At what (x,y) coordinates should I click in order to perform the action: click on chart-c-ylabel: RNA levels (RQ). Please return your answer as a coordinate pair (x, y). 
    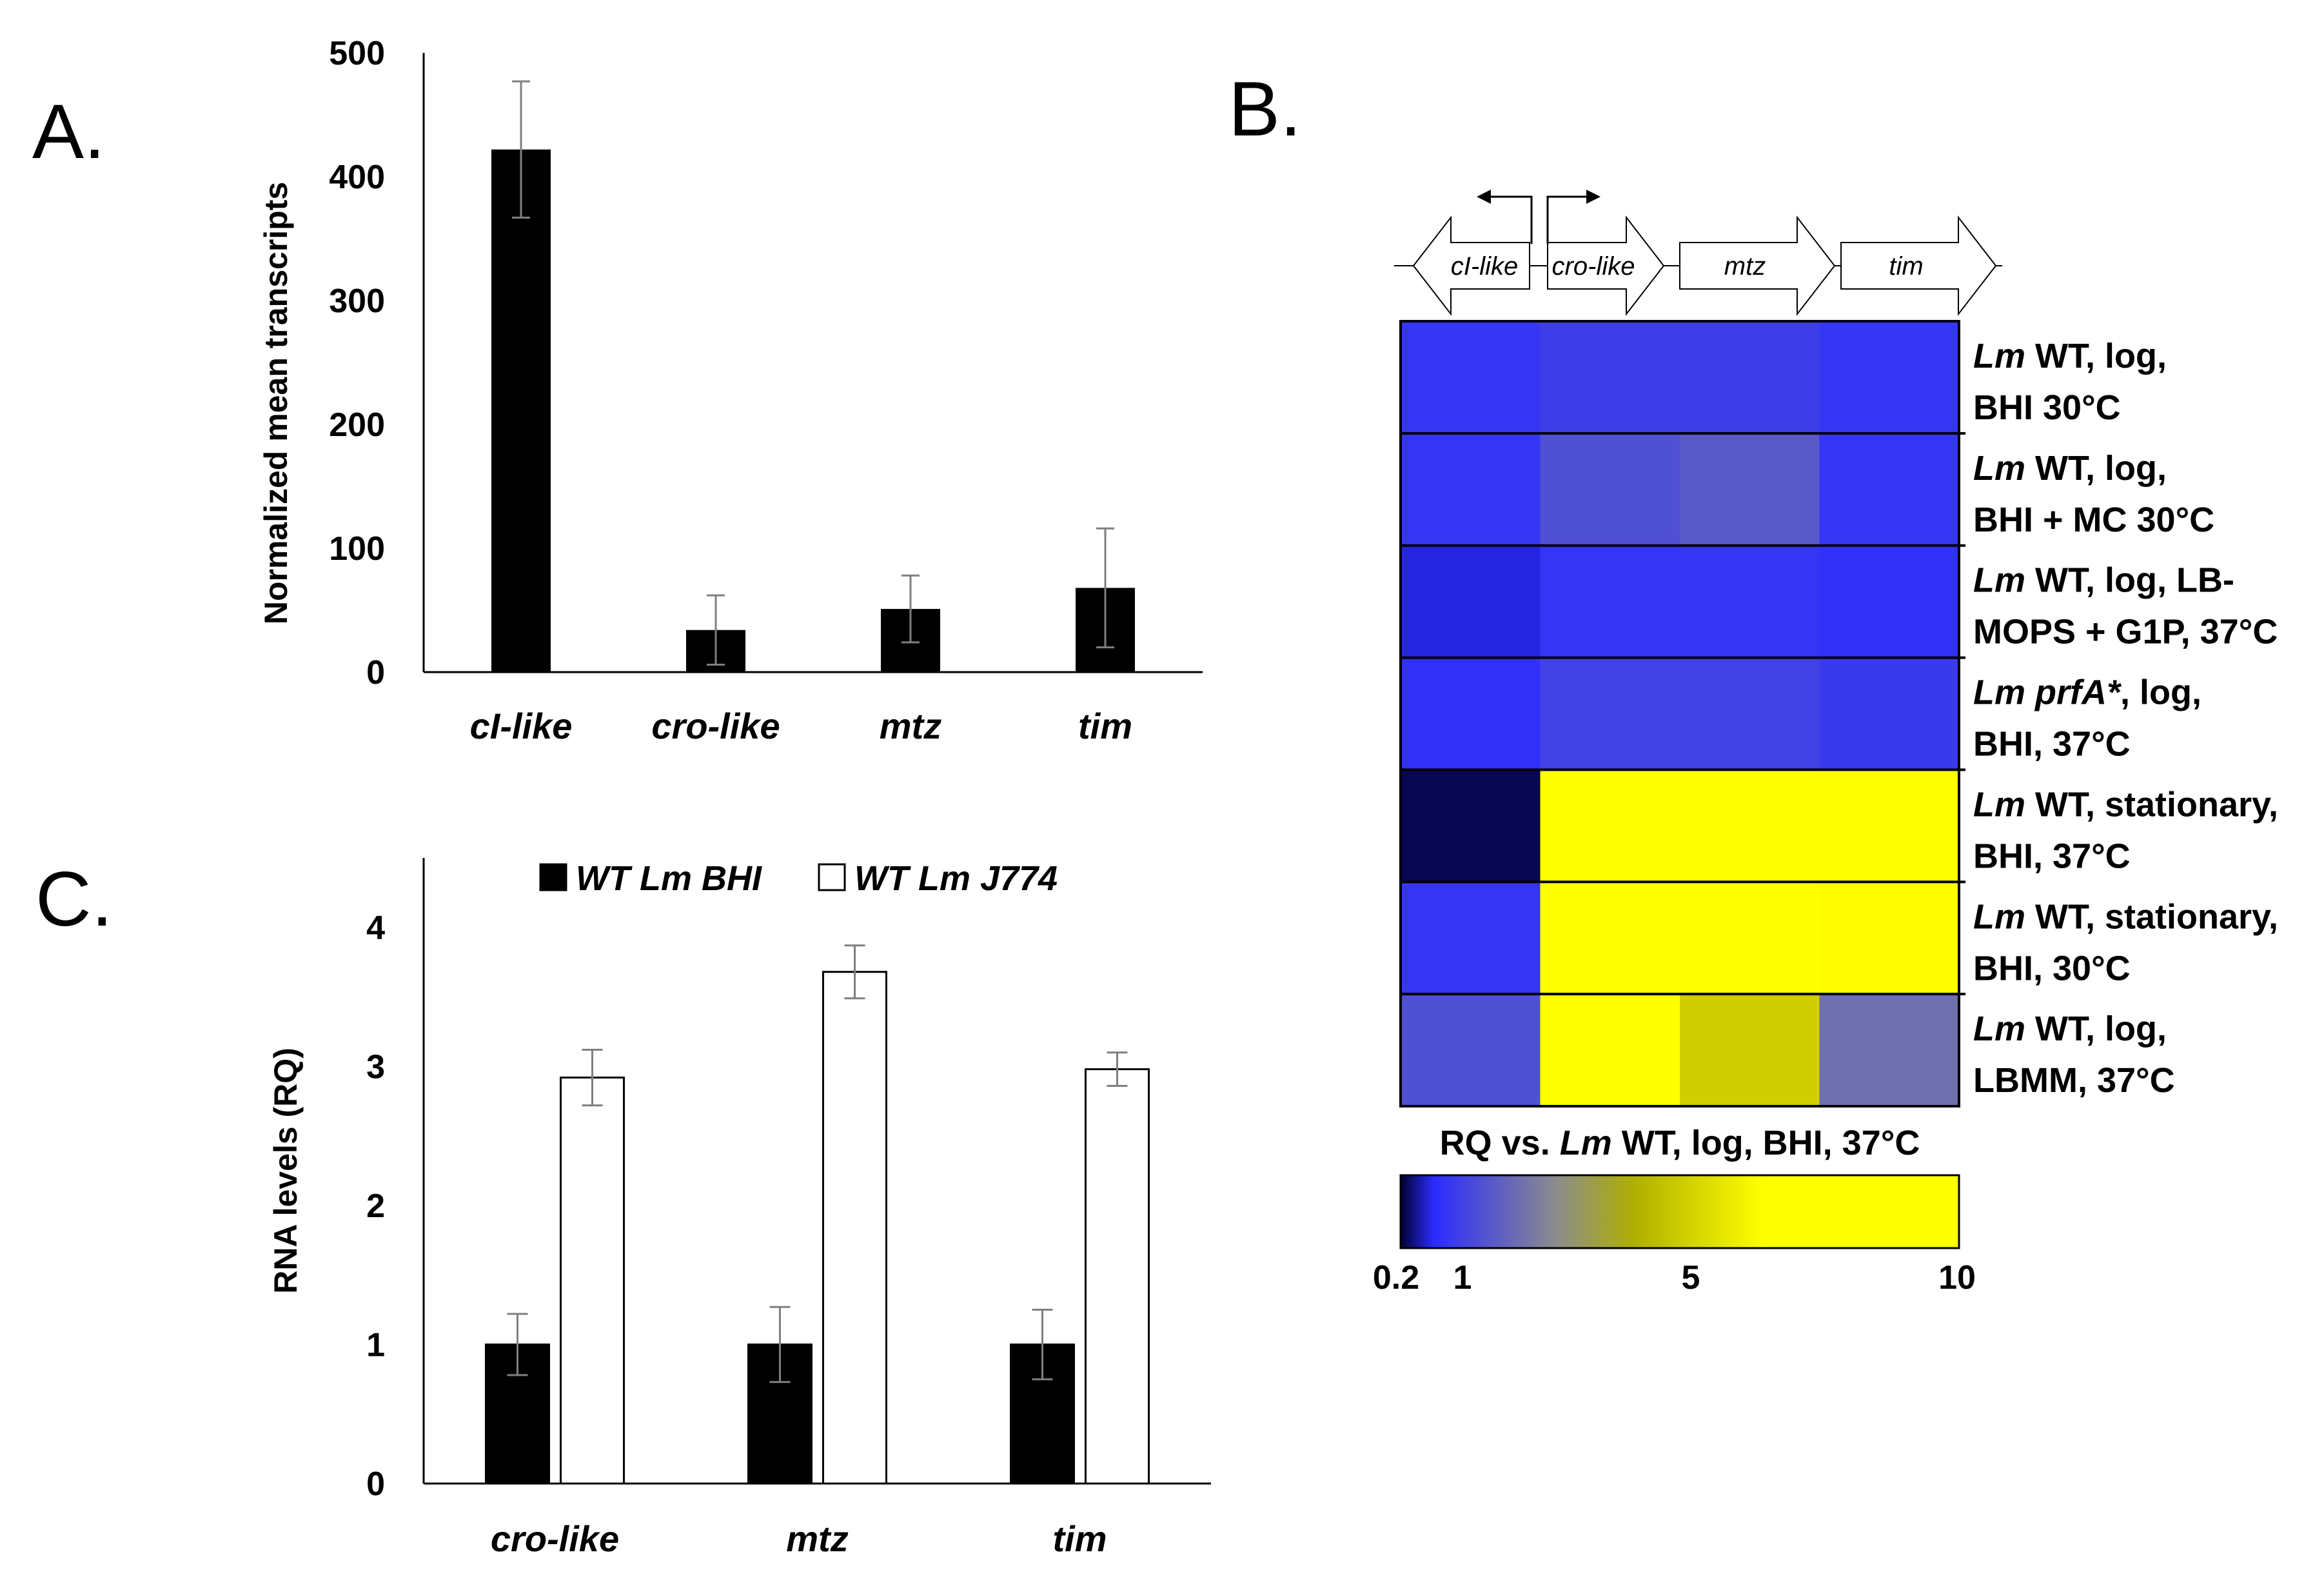
    Looking at the image, I should click on (286, 1171).